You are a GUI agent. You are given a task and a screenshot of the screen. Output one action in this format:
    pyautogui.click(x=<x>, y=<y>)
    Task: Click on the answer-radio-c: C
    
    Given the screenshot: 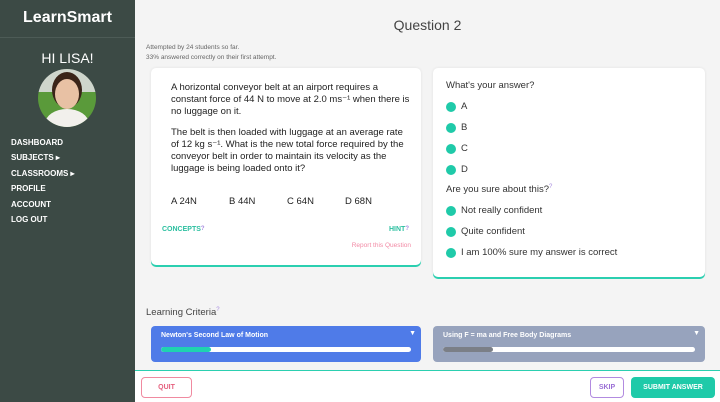 What is the action you would take?
    pyautogui.click(x=457, y=148)
    